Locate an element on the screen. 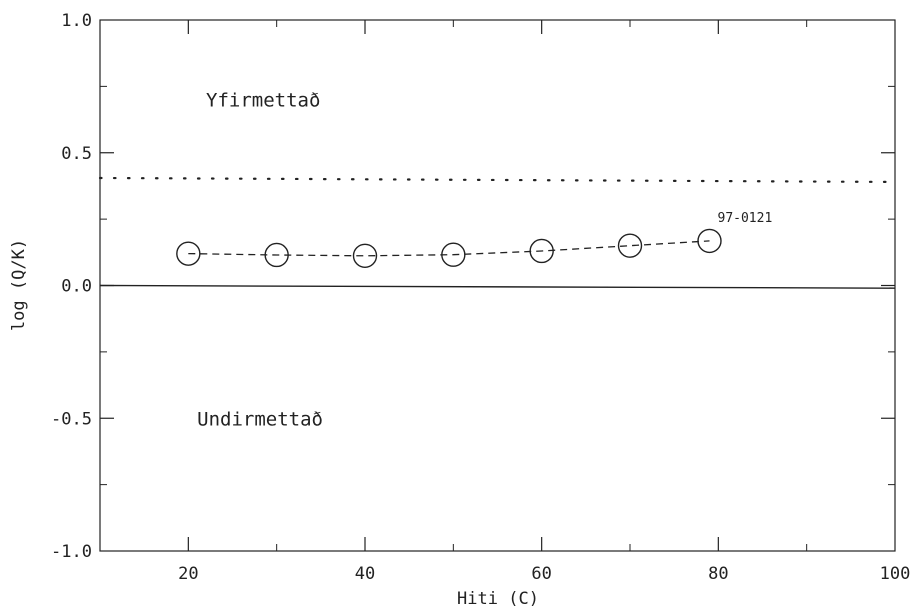  x-tick-label: 20 is located at coordinates (188, 574).